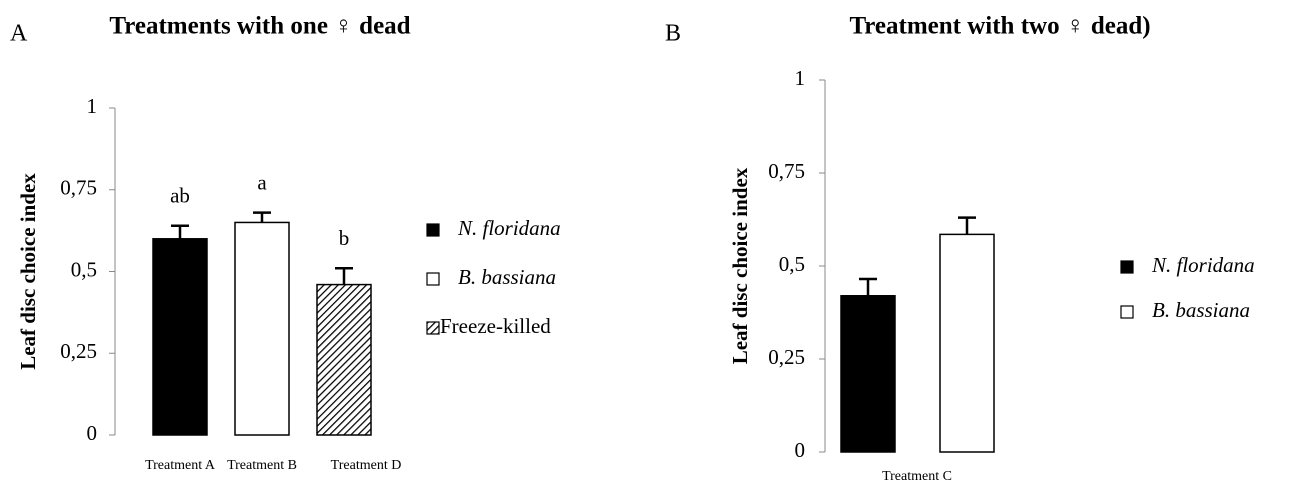 This screenshot has height=492, width=1298. What do you see at coordinates (262, 465) in the screenshot?
I see `x-tick-label: Treatment B` at bounding box center [262, 465].